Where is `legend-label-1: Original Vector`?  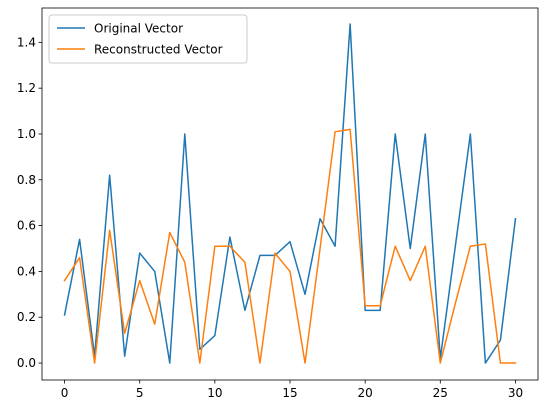 legend-label-1: Original Vector is located at coordinates (138, 29).